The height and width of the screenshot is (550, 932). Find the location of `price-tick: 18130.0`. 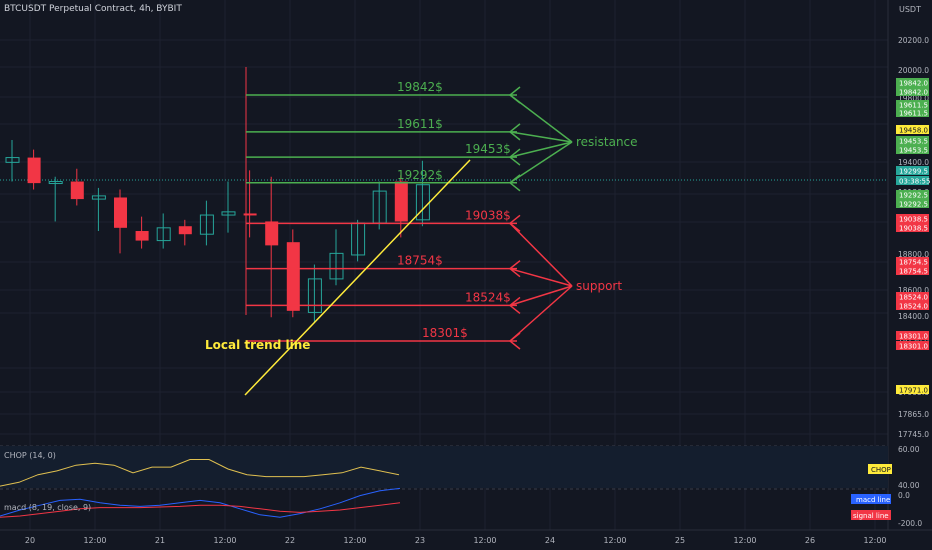

price-tick: 18130.0 is located at coordinates (913, 340).